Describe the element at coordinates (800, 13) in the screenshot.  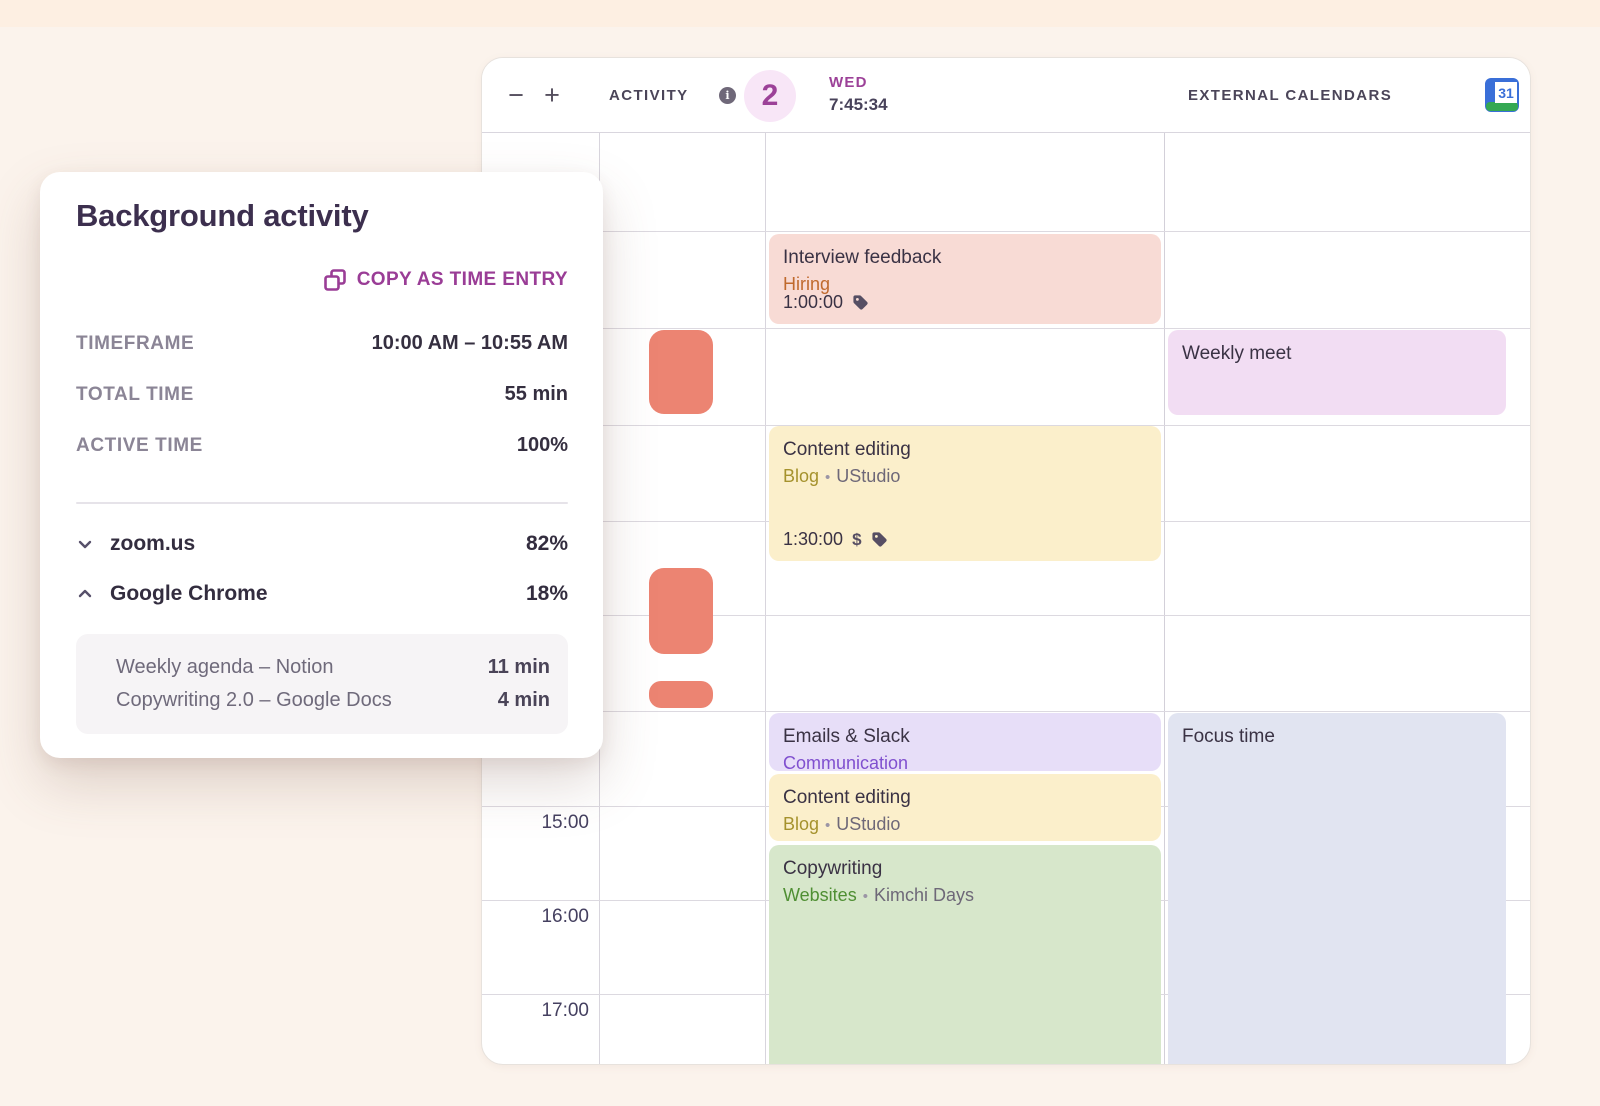
I see `top-background-band` at that location.